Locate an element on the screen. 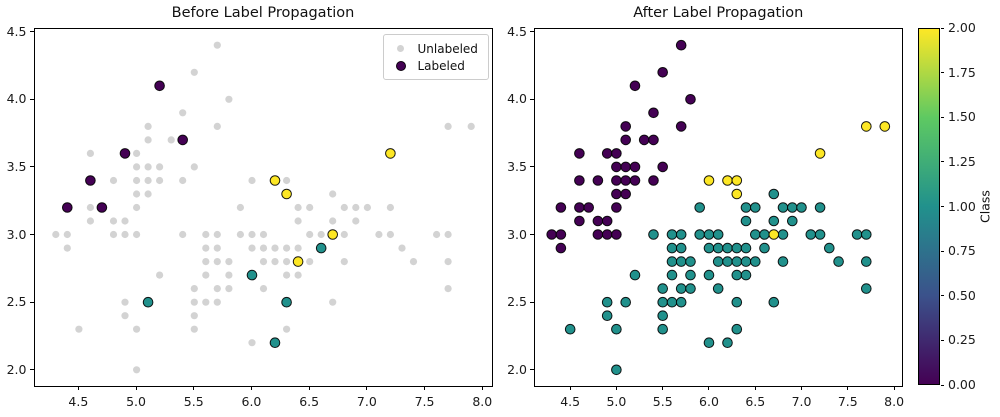  x-tick-label: 6.0 is located at coordinates (709, 401).